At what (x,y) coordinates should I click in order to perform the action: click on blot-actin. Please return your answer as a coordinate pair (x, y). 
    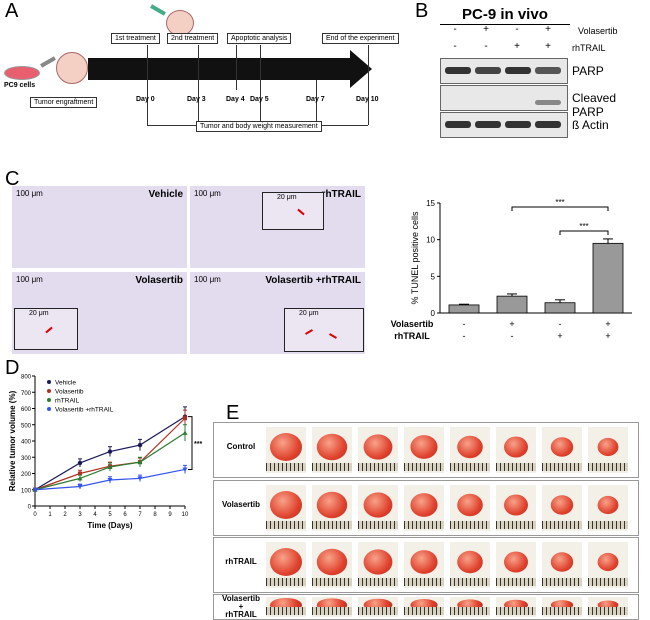
    Looking at the image, I should click on (504, 125).